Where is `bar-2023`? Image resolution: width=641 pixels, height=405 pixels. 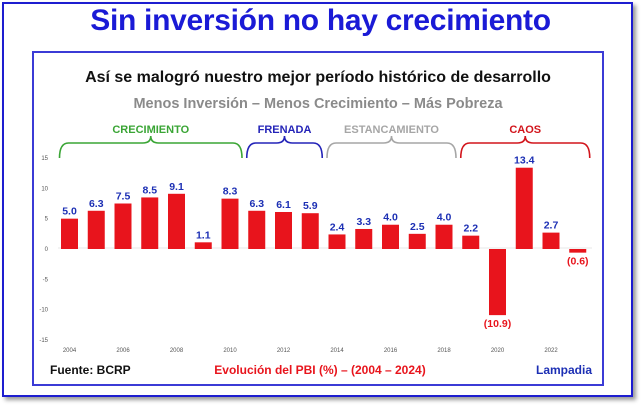 bar-2023 is located at coordinates (578, 251).